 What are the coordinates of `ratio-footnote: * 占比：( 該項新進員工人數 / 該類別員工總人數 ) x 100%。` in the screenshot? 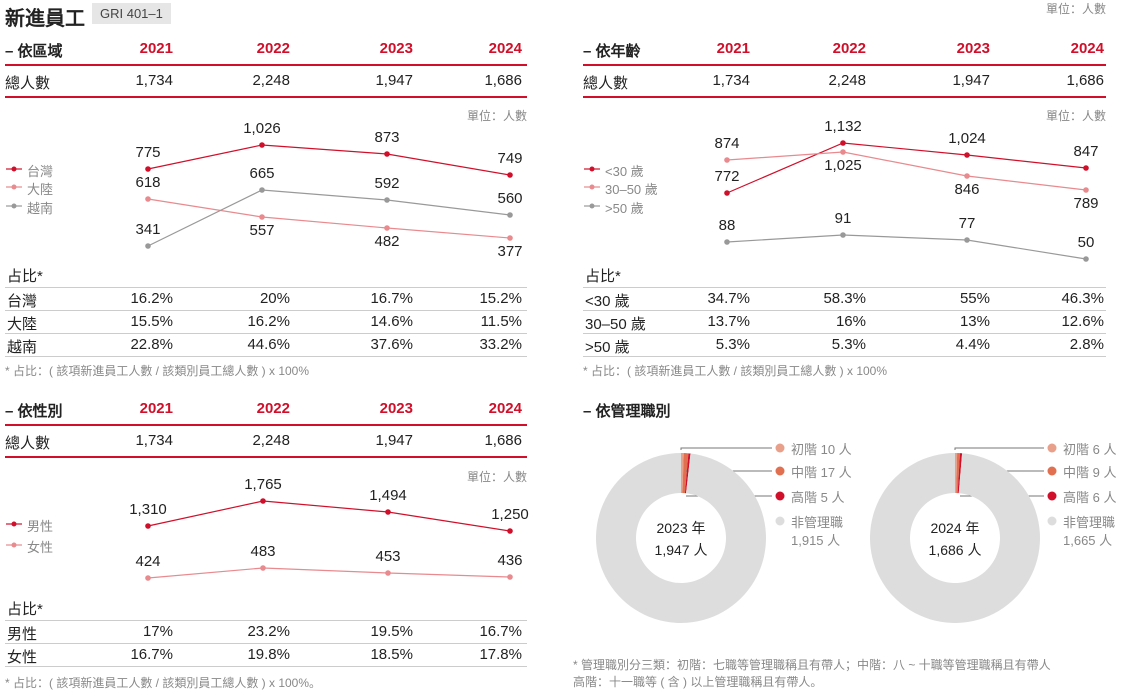 It's located at (163, 683).